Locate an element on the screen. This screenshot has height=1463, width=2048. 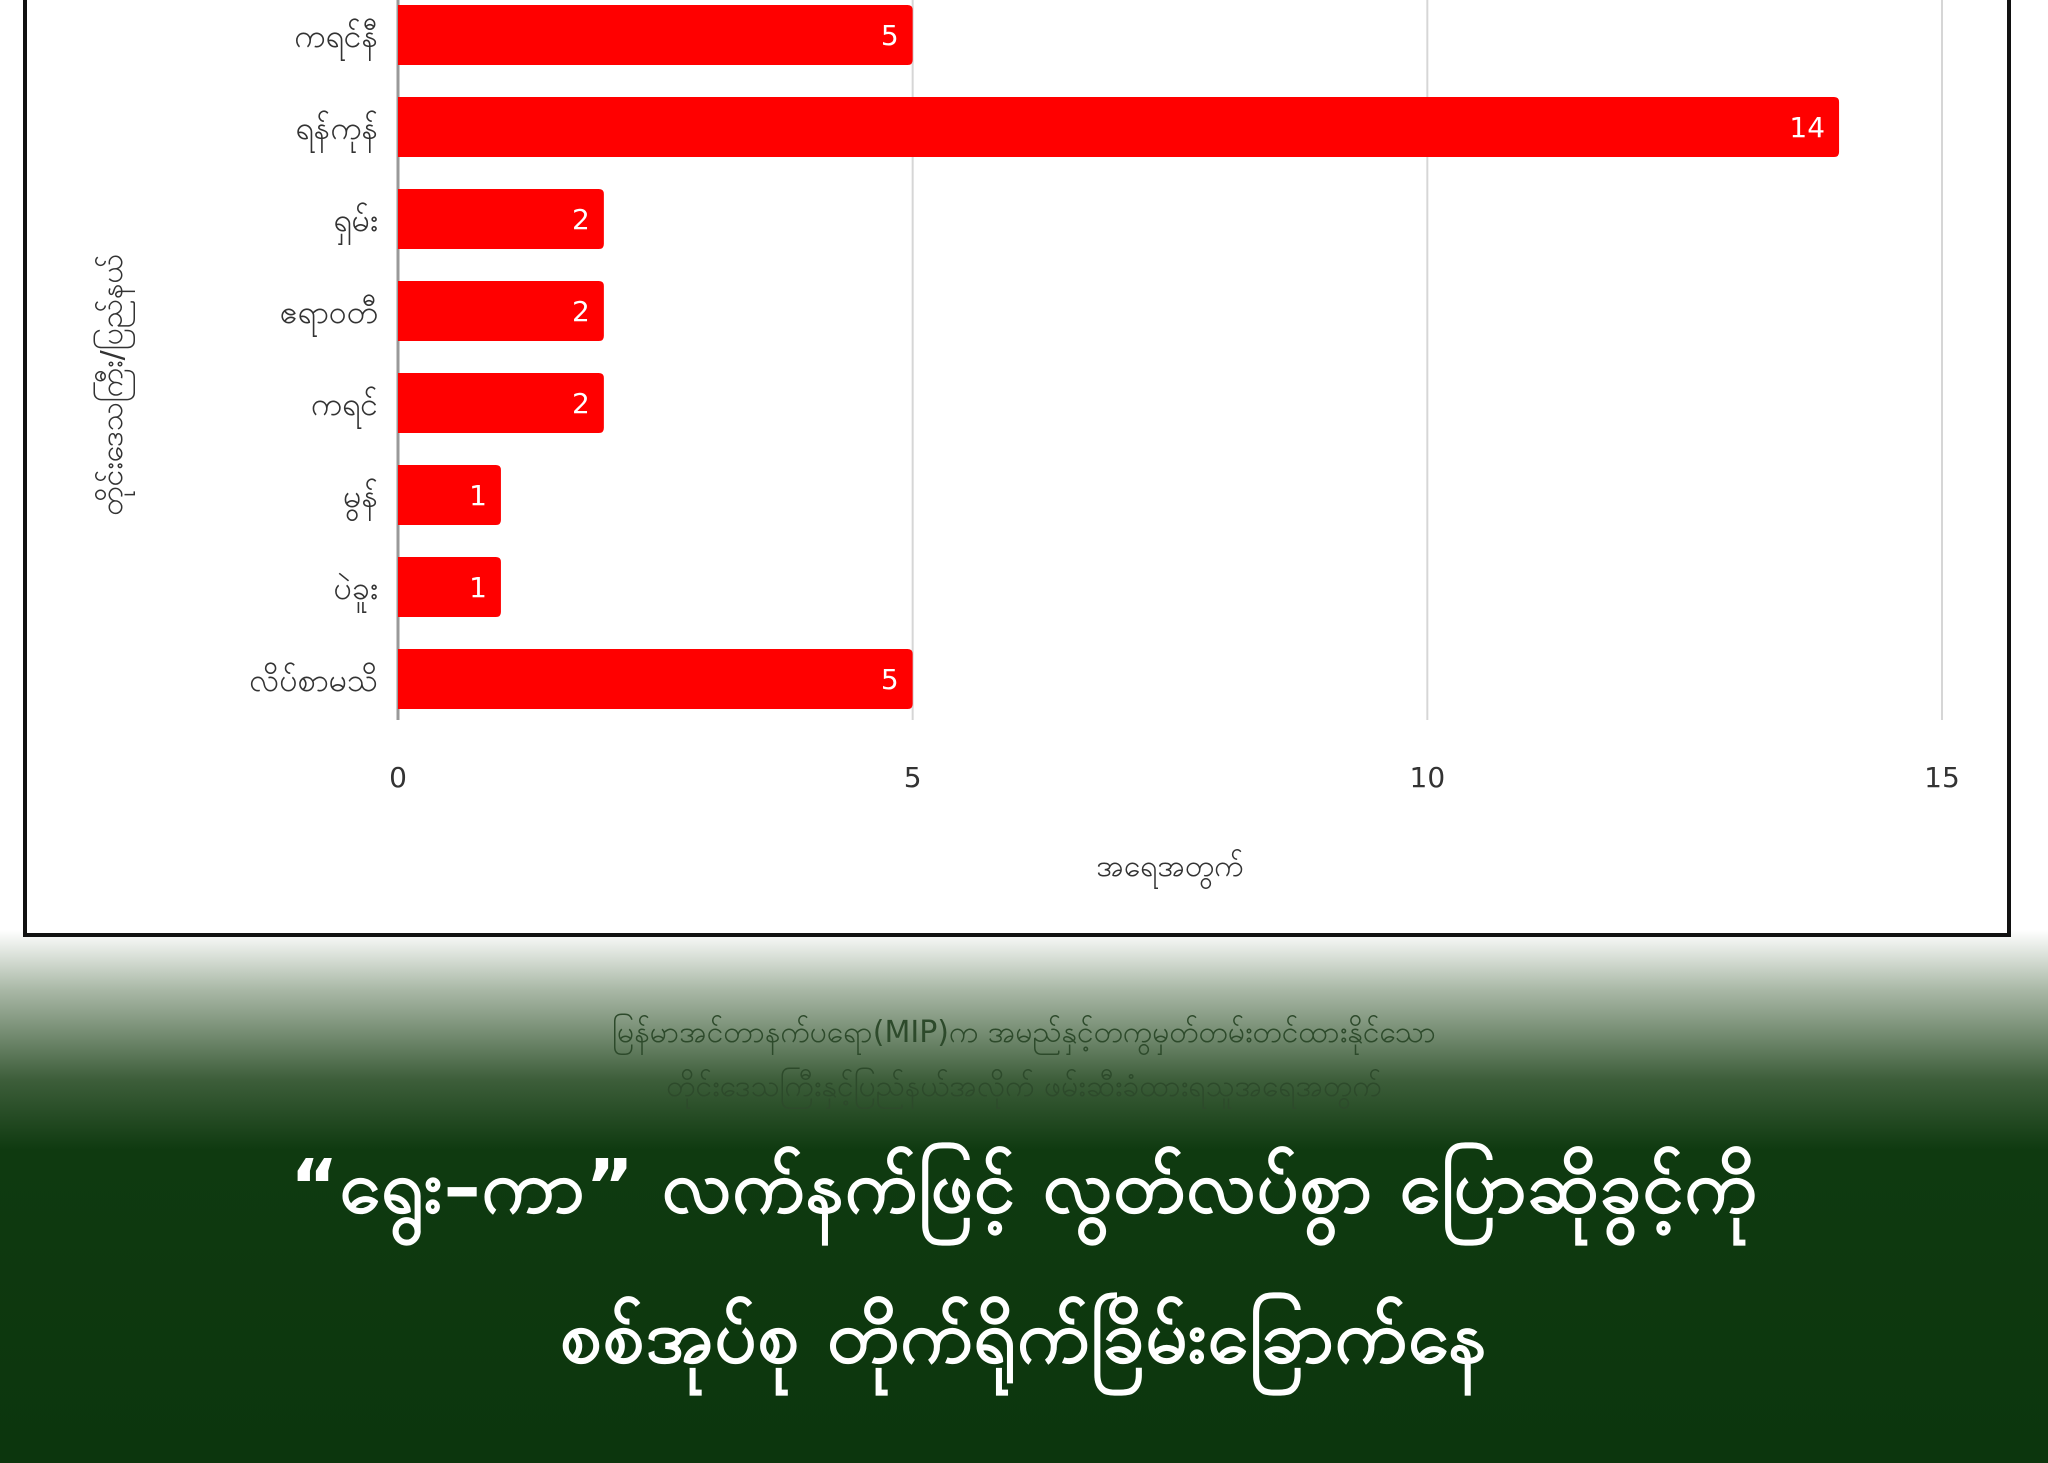
y-tick-label: ဧရာဝတီ is located at coordinates (328, 315).